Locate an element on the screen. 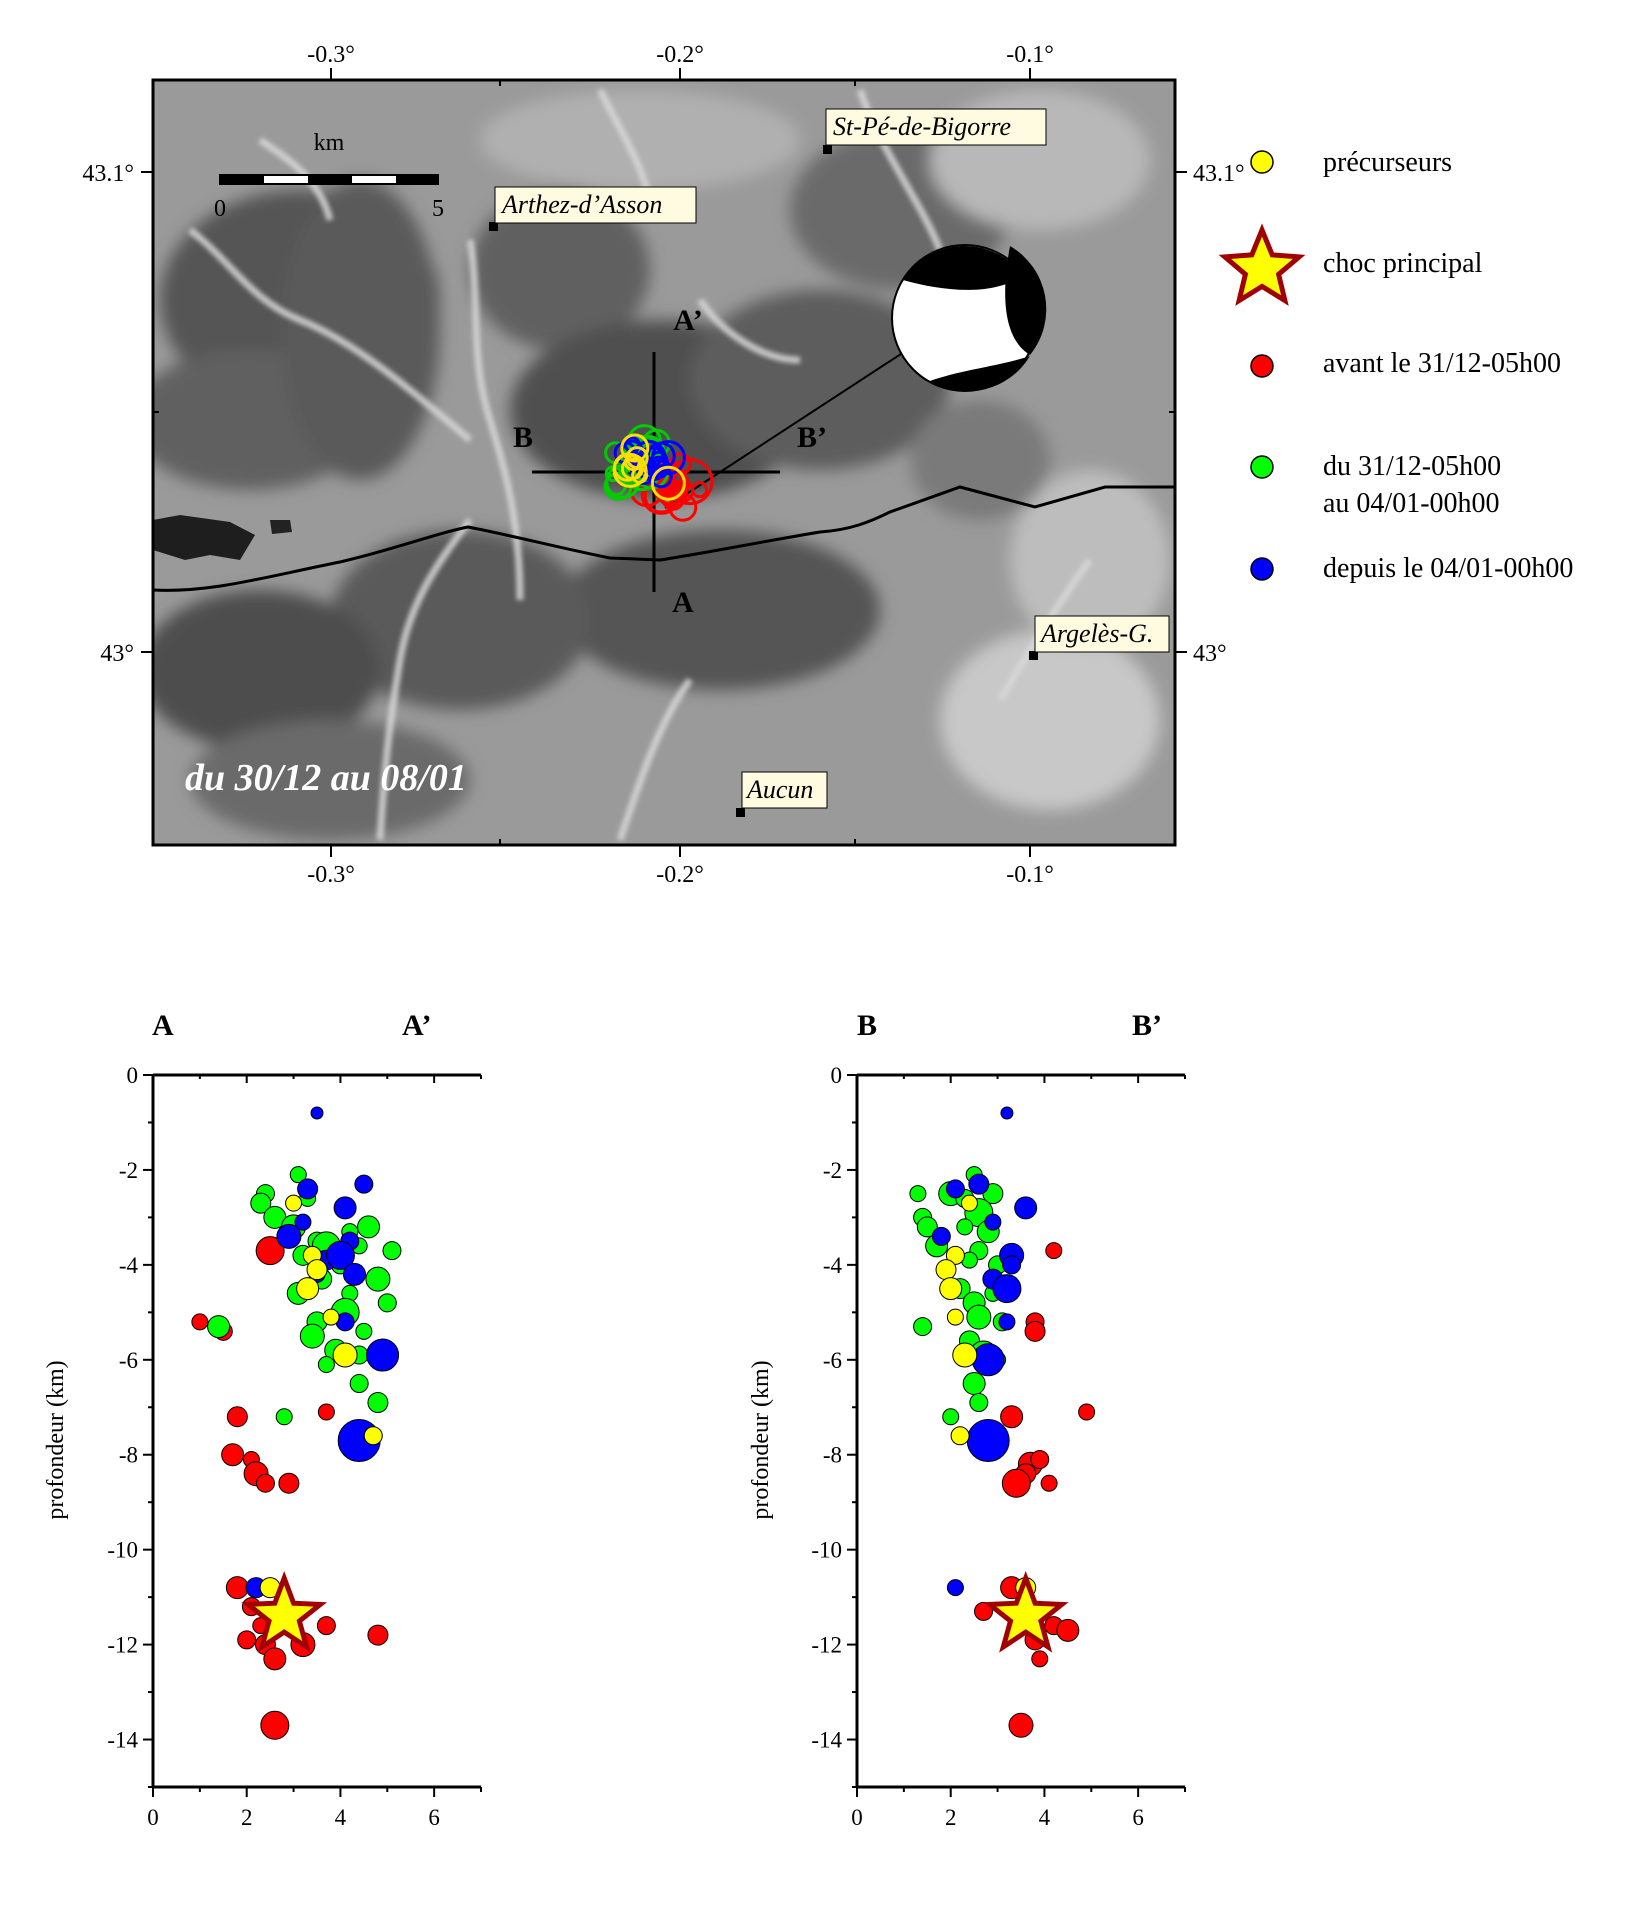 The image size is (1649, 1920). scale-bar: km 0 5 is located at coordinates (329, 176).